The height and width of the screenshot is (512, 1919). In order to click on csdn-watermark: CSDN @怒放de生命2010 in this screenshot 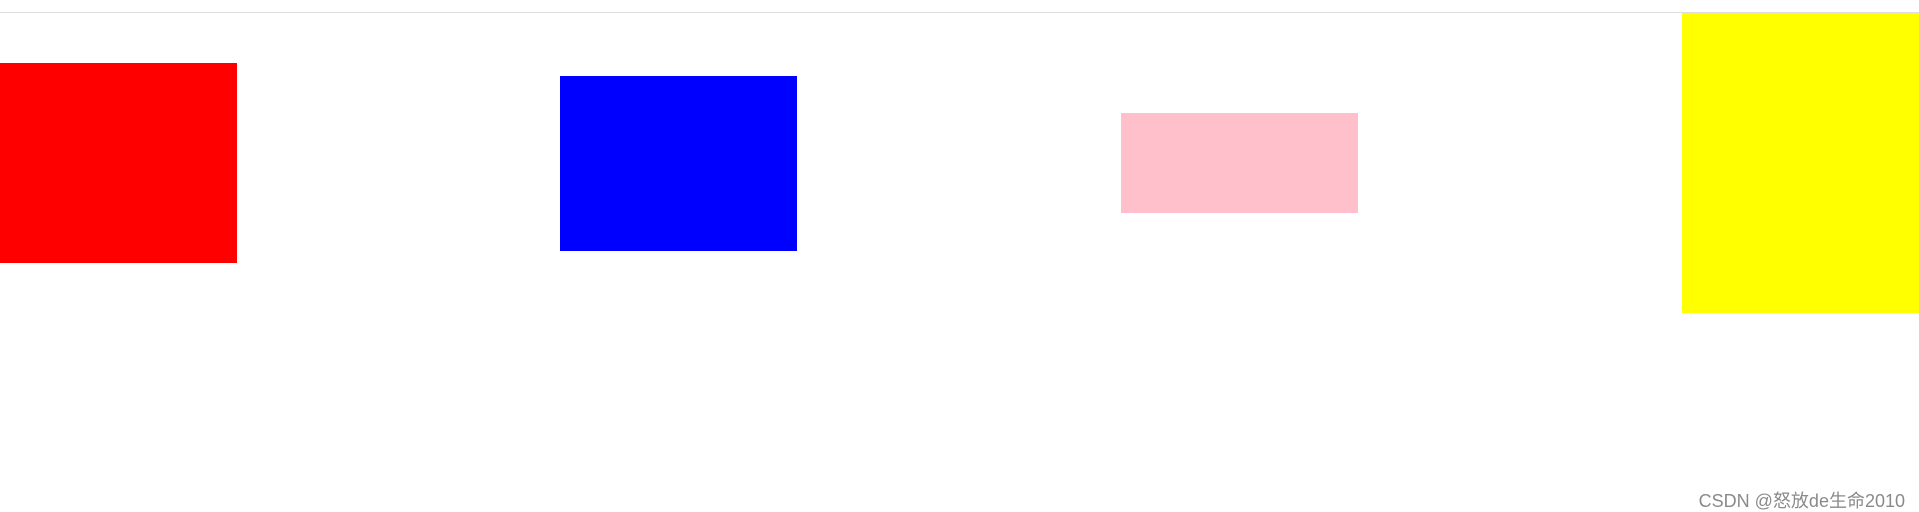, I will do `click(1801, 501)`.